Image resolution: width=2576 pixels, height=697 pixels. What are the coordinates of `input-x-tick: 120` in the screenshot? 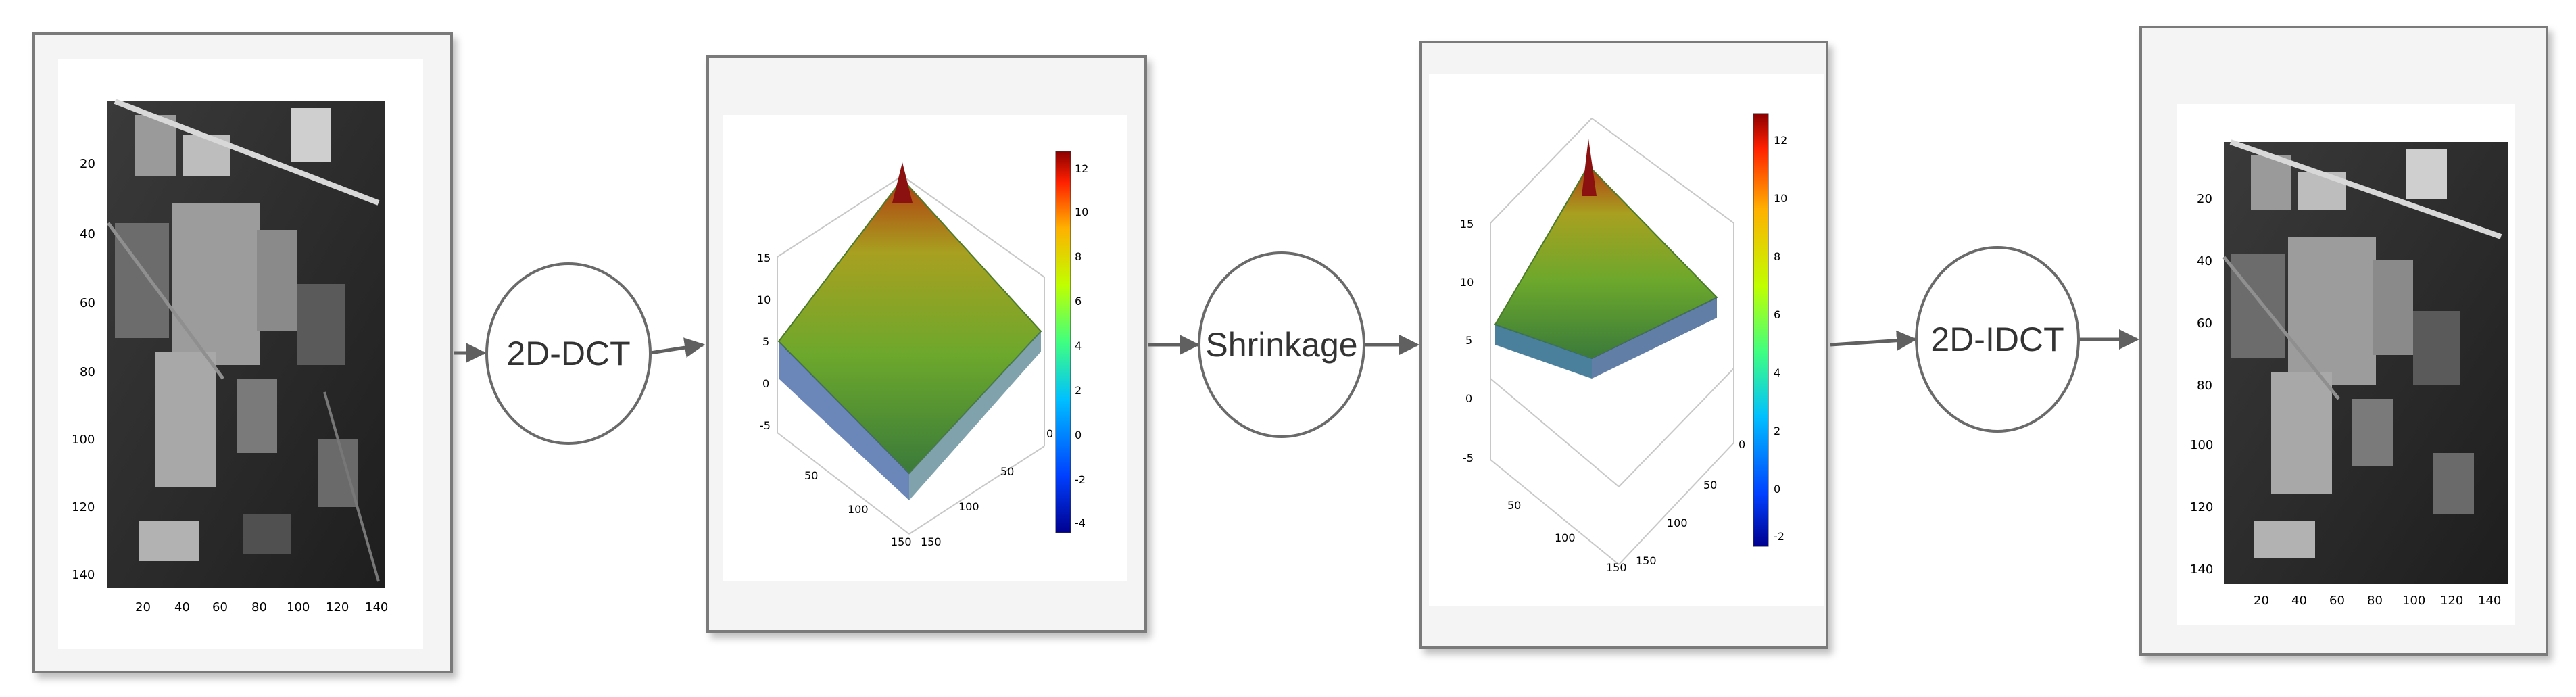 It's located at (337, 607).